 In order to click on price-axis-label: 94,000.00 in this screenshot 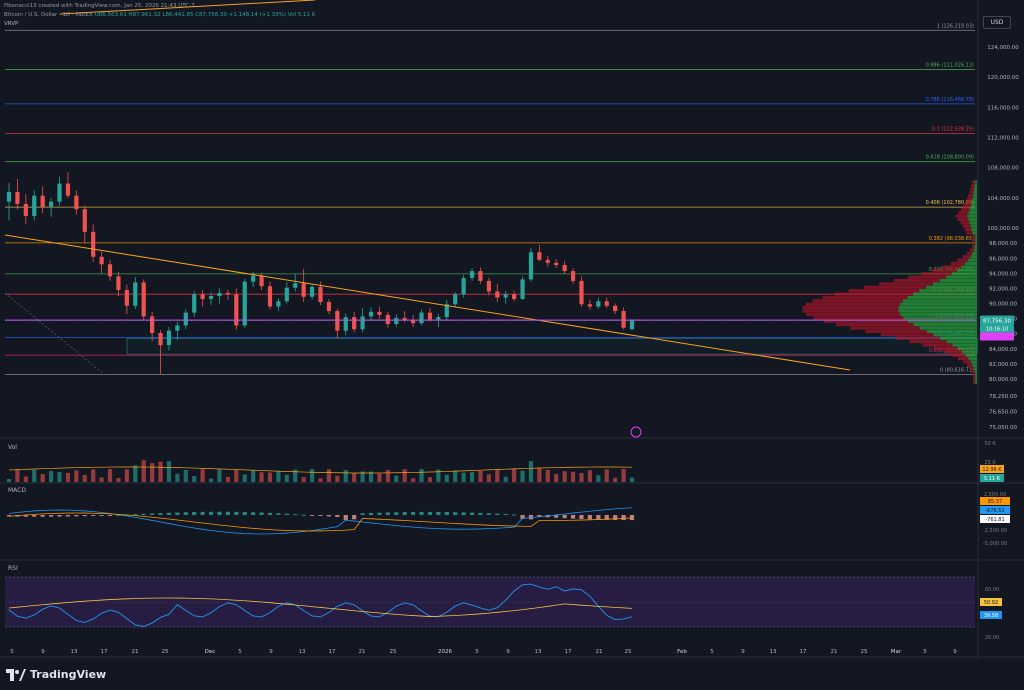, I will do `click(1003, 274)`.